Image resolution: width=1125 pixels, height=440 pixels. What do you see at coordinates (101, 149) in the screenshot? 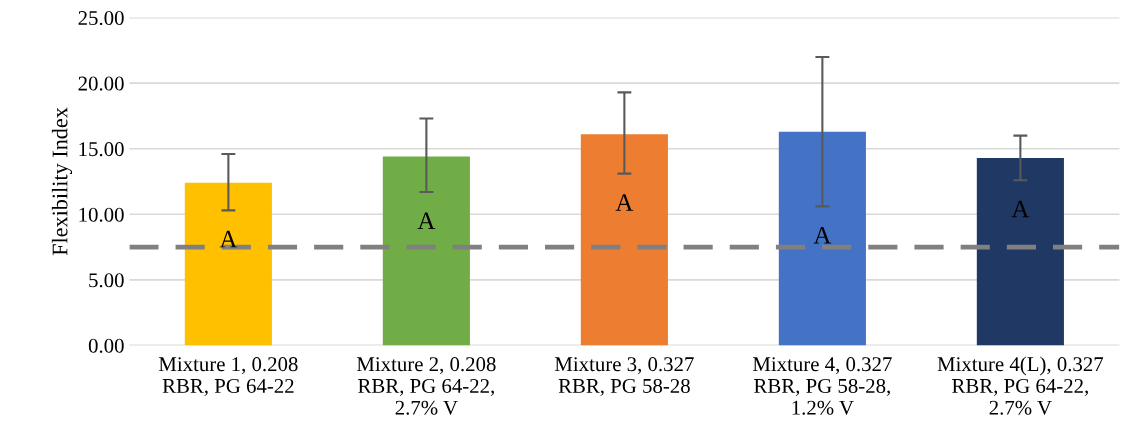
I see `y-tick-label: 15.00` at bounding box center [101, 149].